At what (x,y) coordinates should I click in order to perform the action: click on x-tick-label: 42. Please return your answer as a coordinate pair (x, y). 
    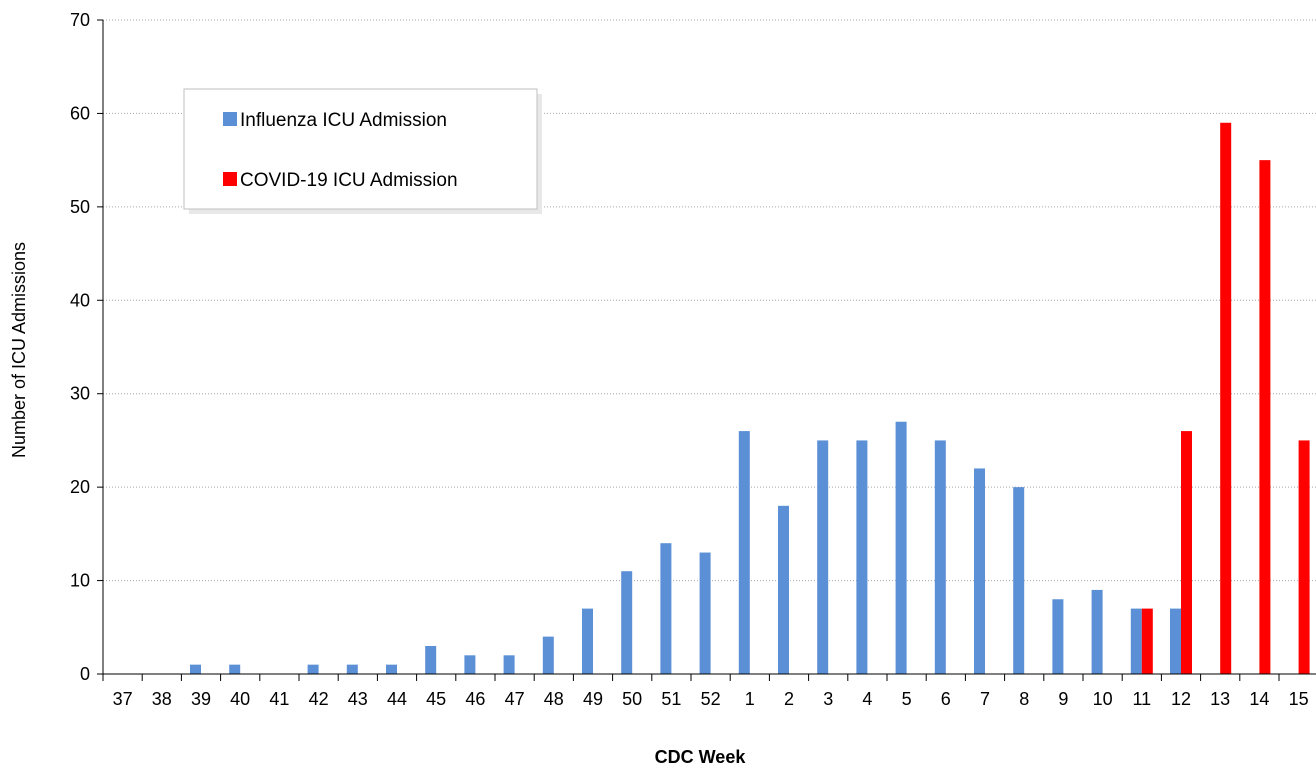
    Looking at the image, I should click on (319, 699).